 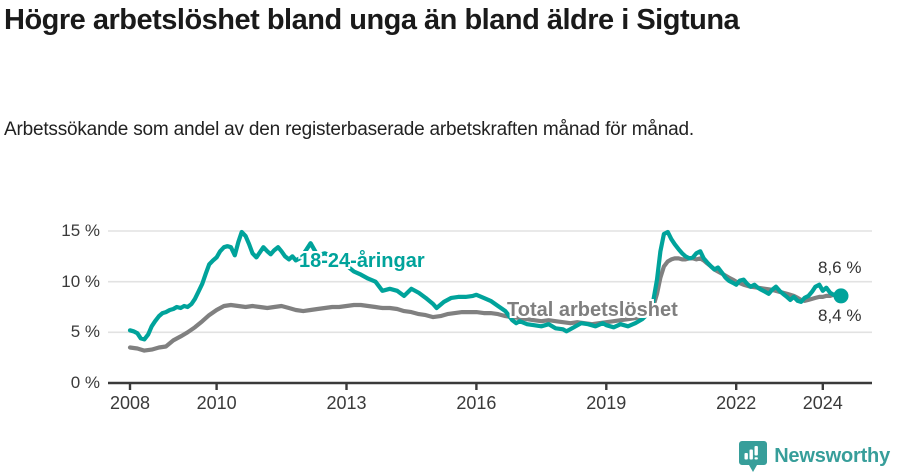 I want to click on x-tick-label-2022: 2022, so click(x=736, y=403).